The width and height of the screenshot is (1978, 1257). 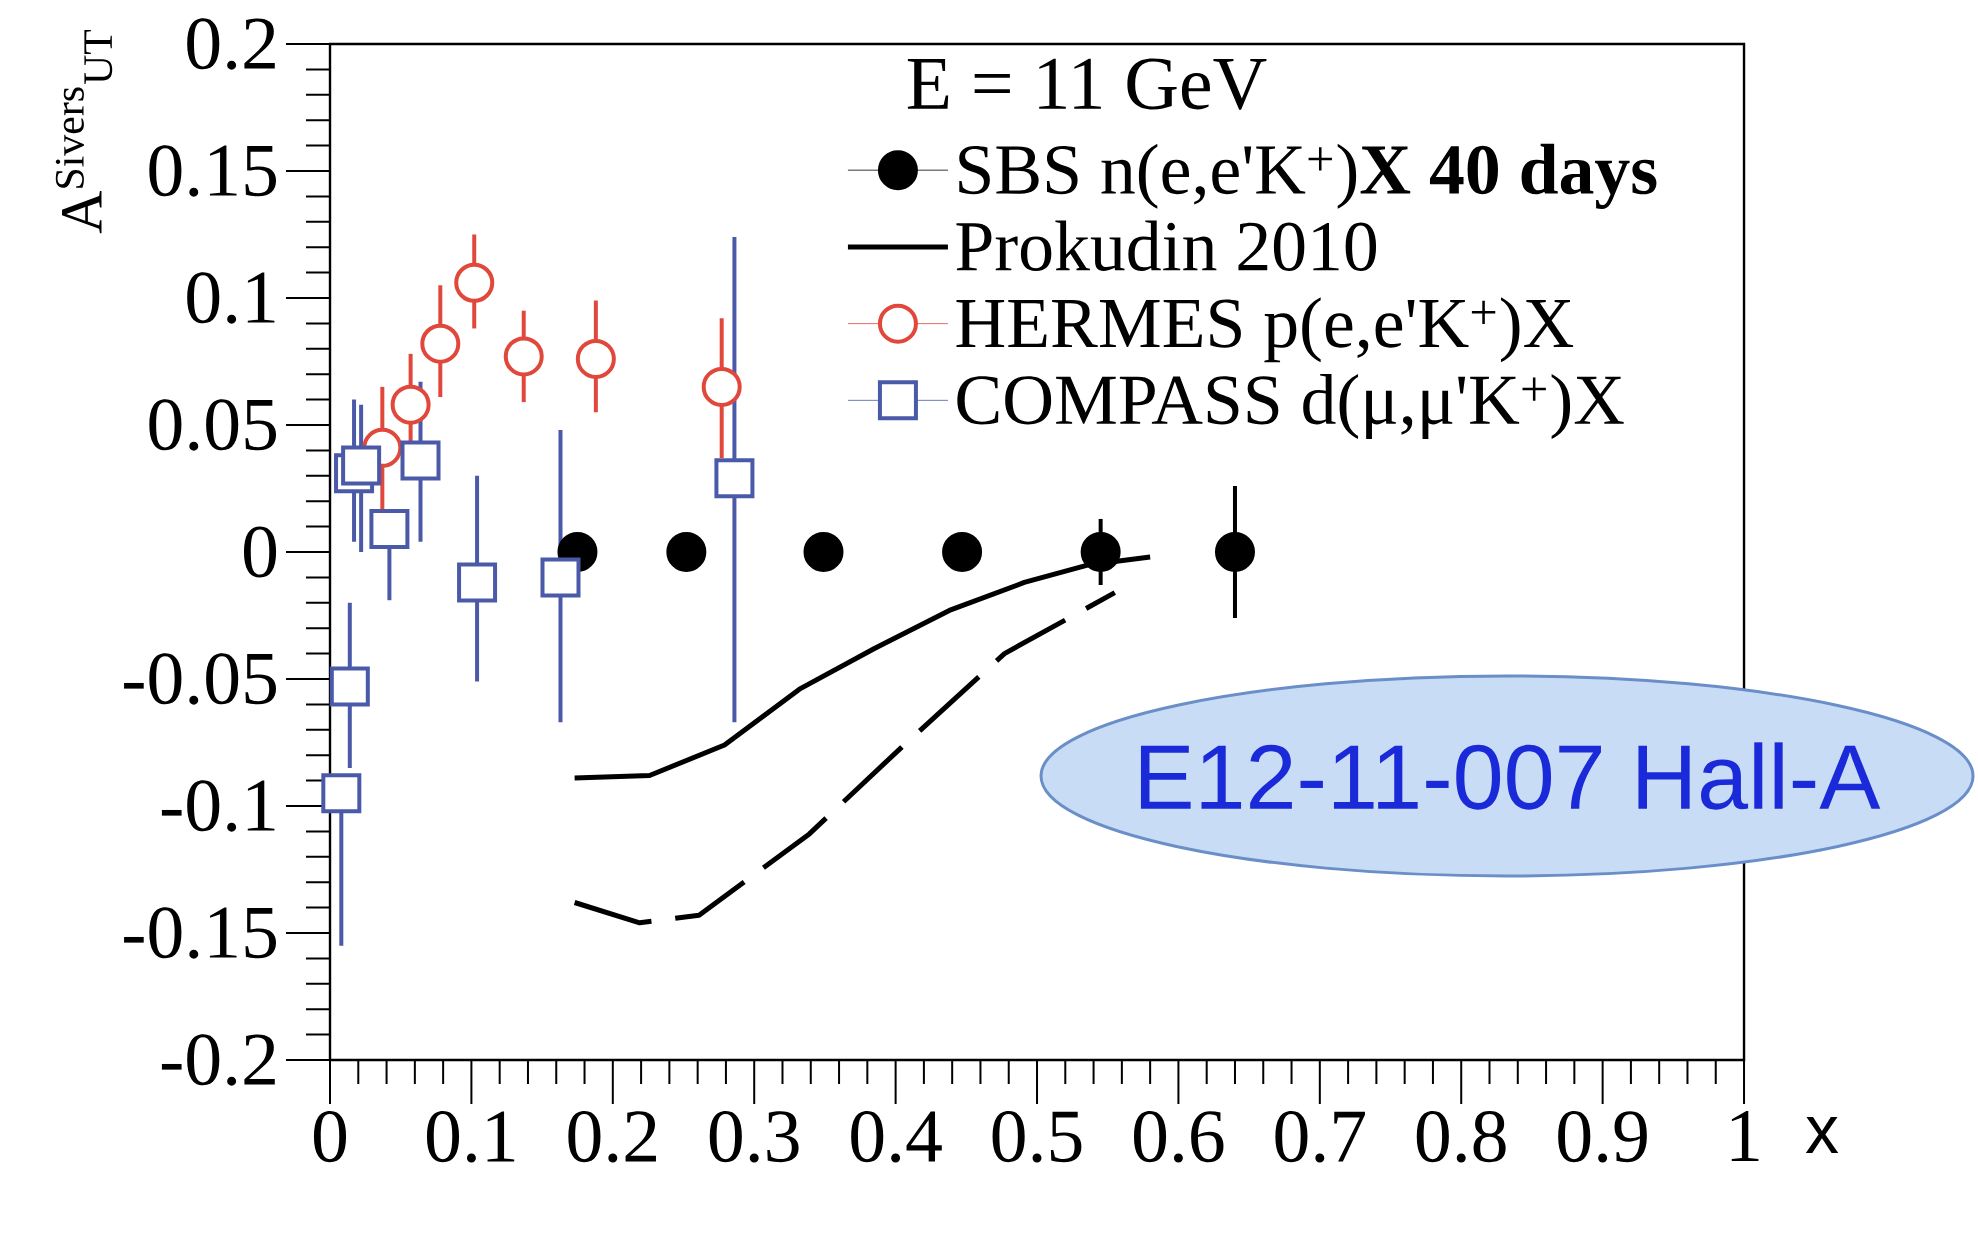 I want to click on x-tick-label: 0, so click(x=330, y=1137).